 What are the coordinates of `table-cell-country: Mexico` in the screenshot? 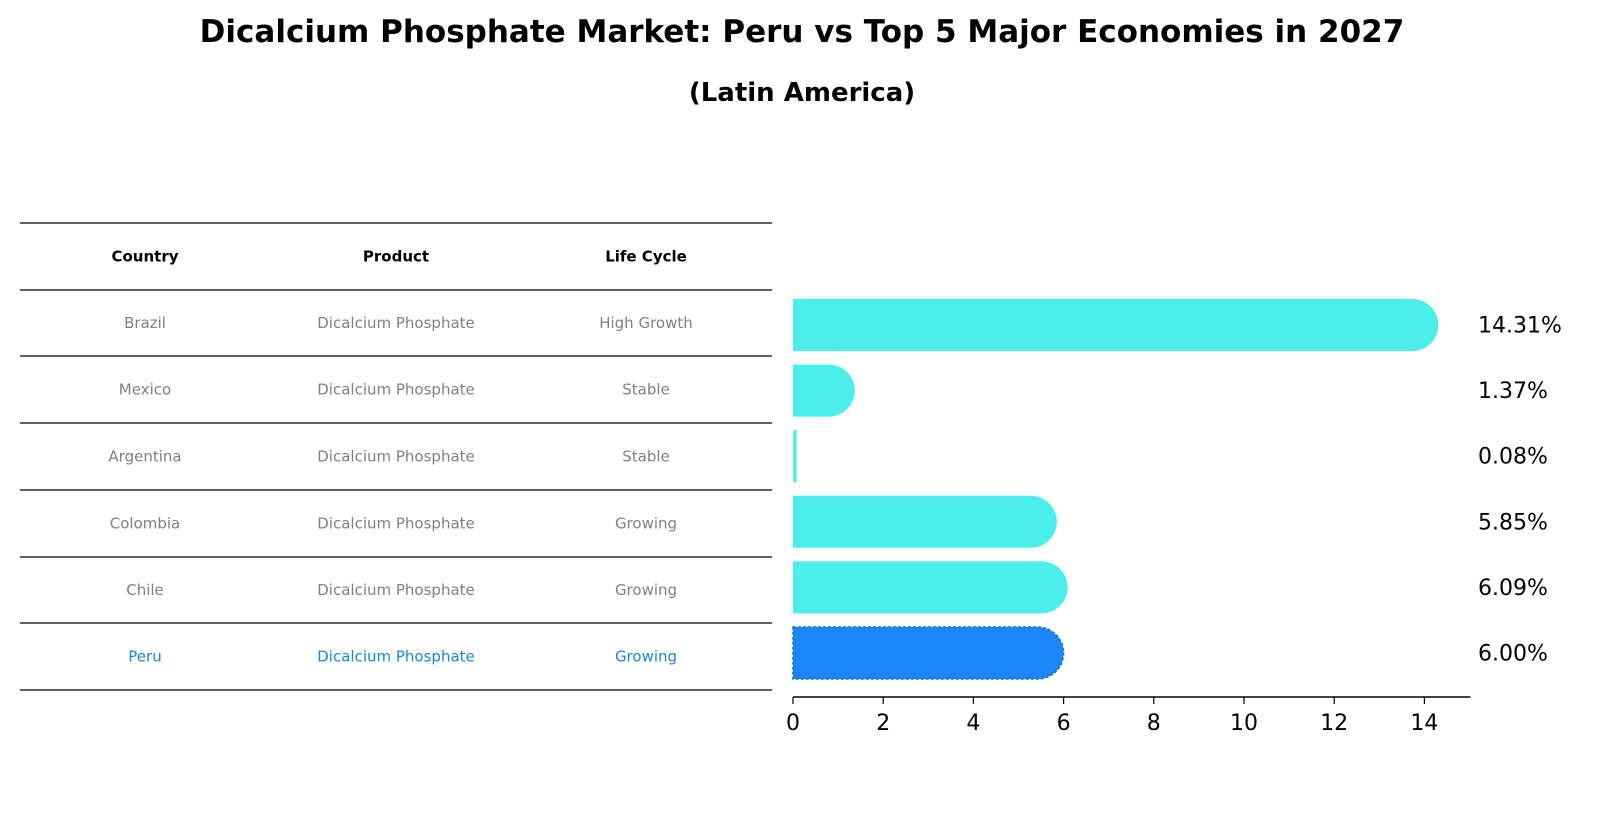 It's located at (145, 390).